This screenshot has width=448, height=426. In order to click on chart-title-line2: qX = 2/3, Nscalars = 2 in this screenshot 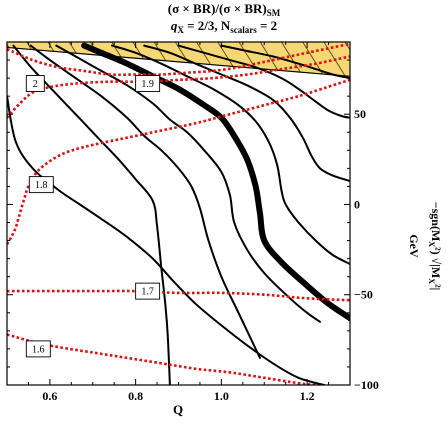, I will do `click(224, 26)`.